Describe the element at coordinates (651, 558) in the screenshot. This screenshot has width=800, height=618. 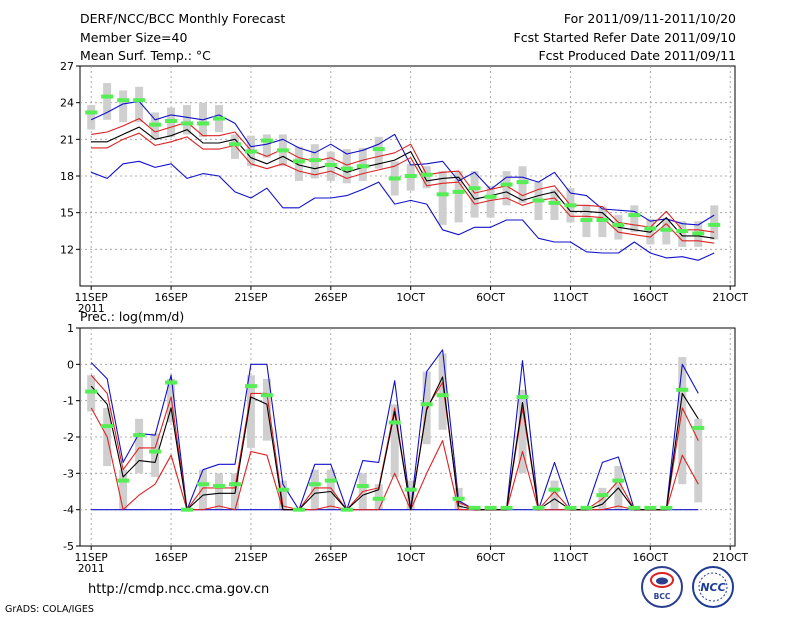
I see `prec-x-tick-label: 16OCT` at that location.